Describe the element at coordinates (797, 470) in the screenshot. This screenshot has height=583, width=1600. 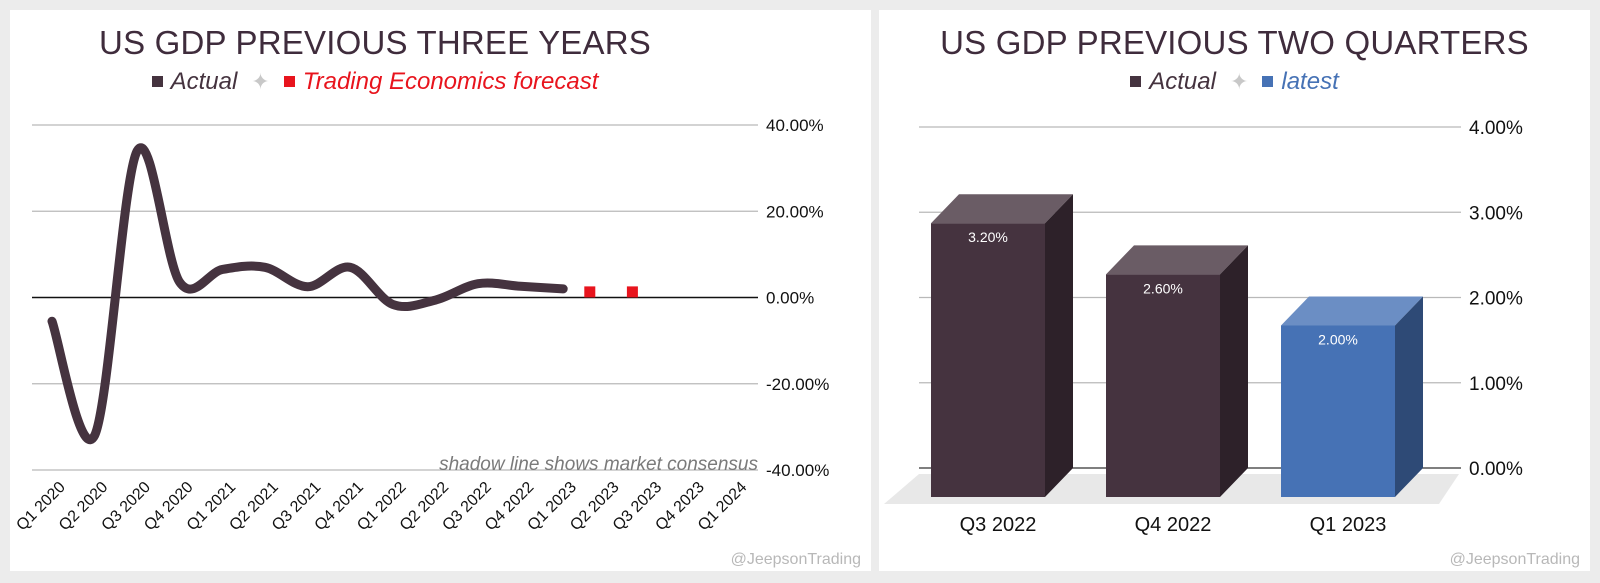
I see `y-tick-label: -40.00%` at that location.